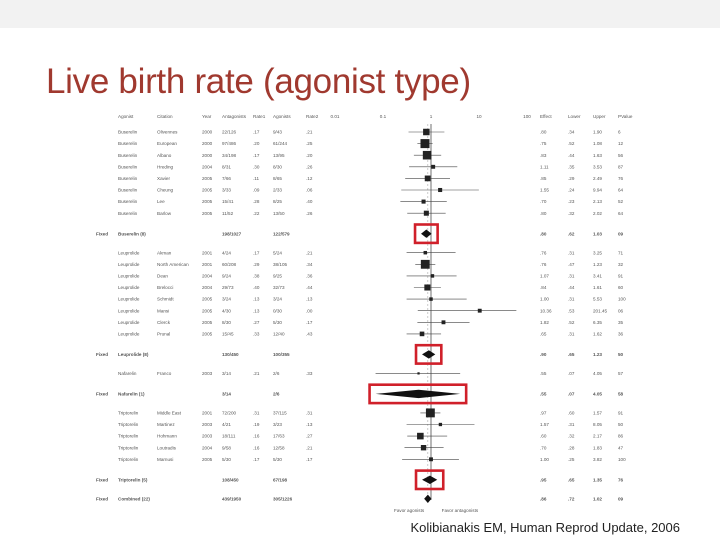 Image resolution: width=720 pixels, height=540 pixels. What do you see at coordinates (256, 264) in the screenshot?
I see `row-rate1: .29` at bounding box center [256, 264].